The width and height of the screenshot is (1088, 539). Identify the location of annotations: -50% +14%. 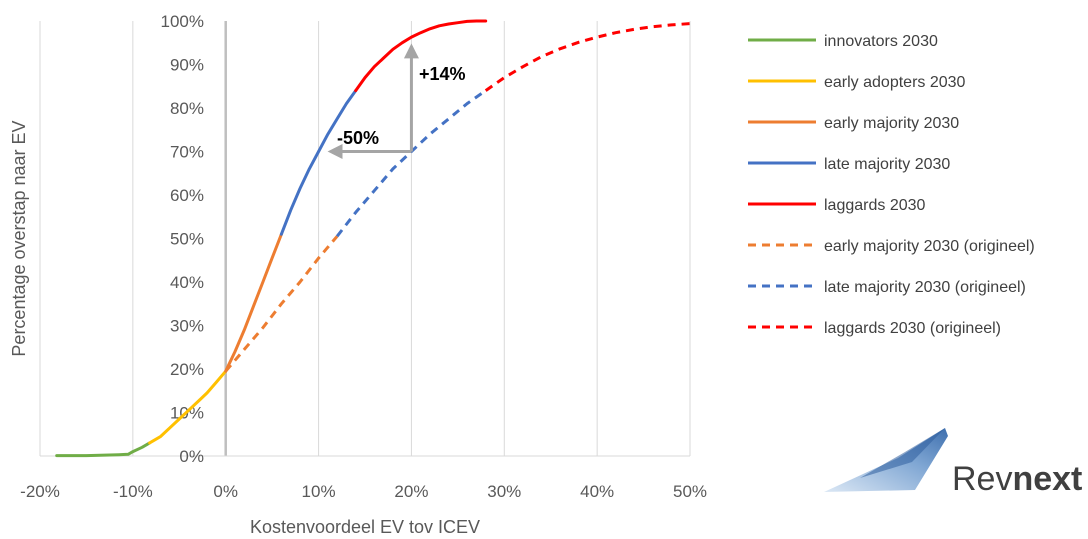
(396, 101).